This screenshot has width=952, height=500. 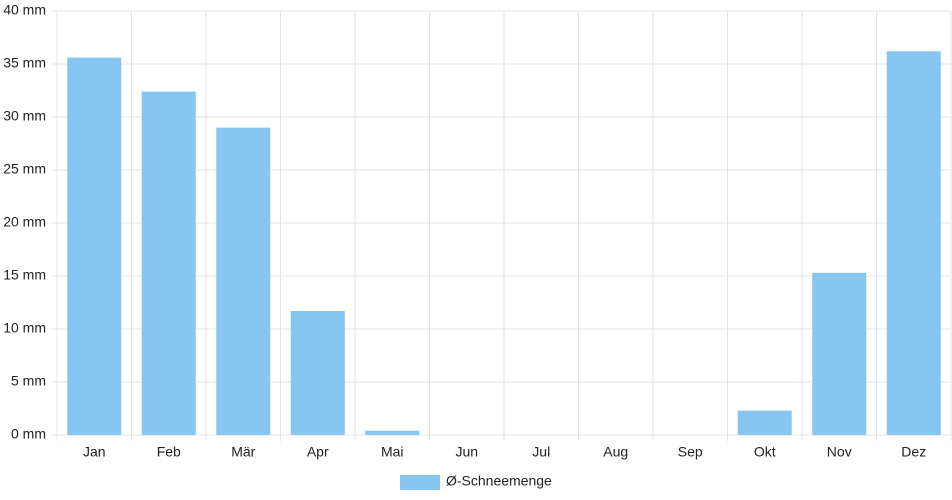 What do you see at coordinates (24, 169) in the screenshot?
I see `y-tick-label: 25 mm` at bounding box center [24, 169].